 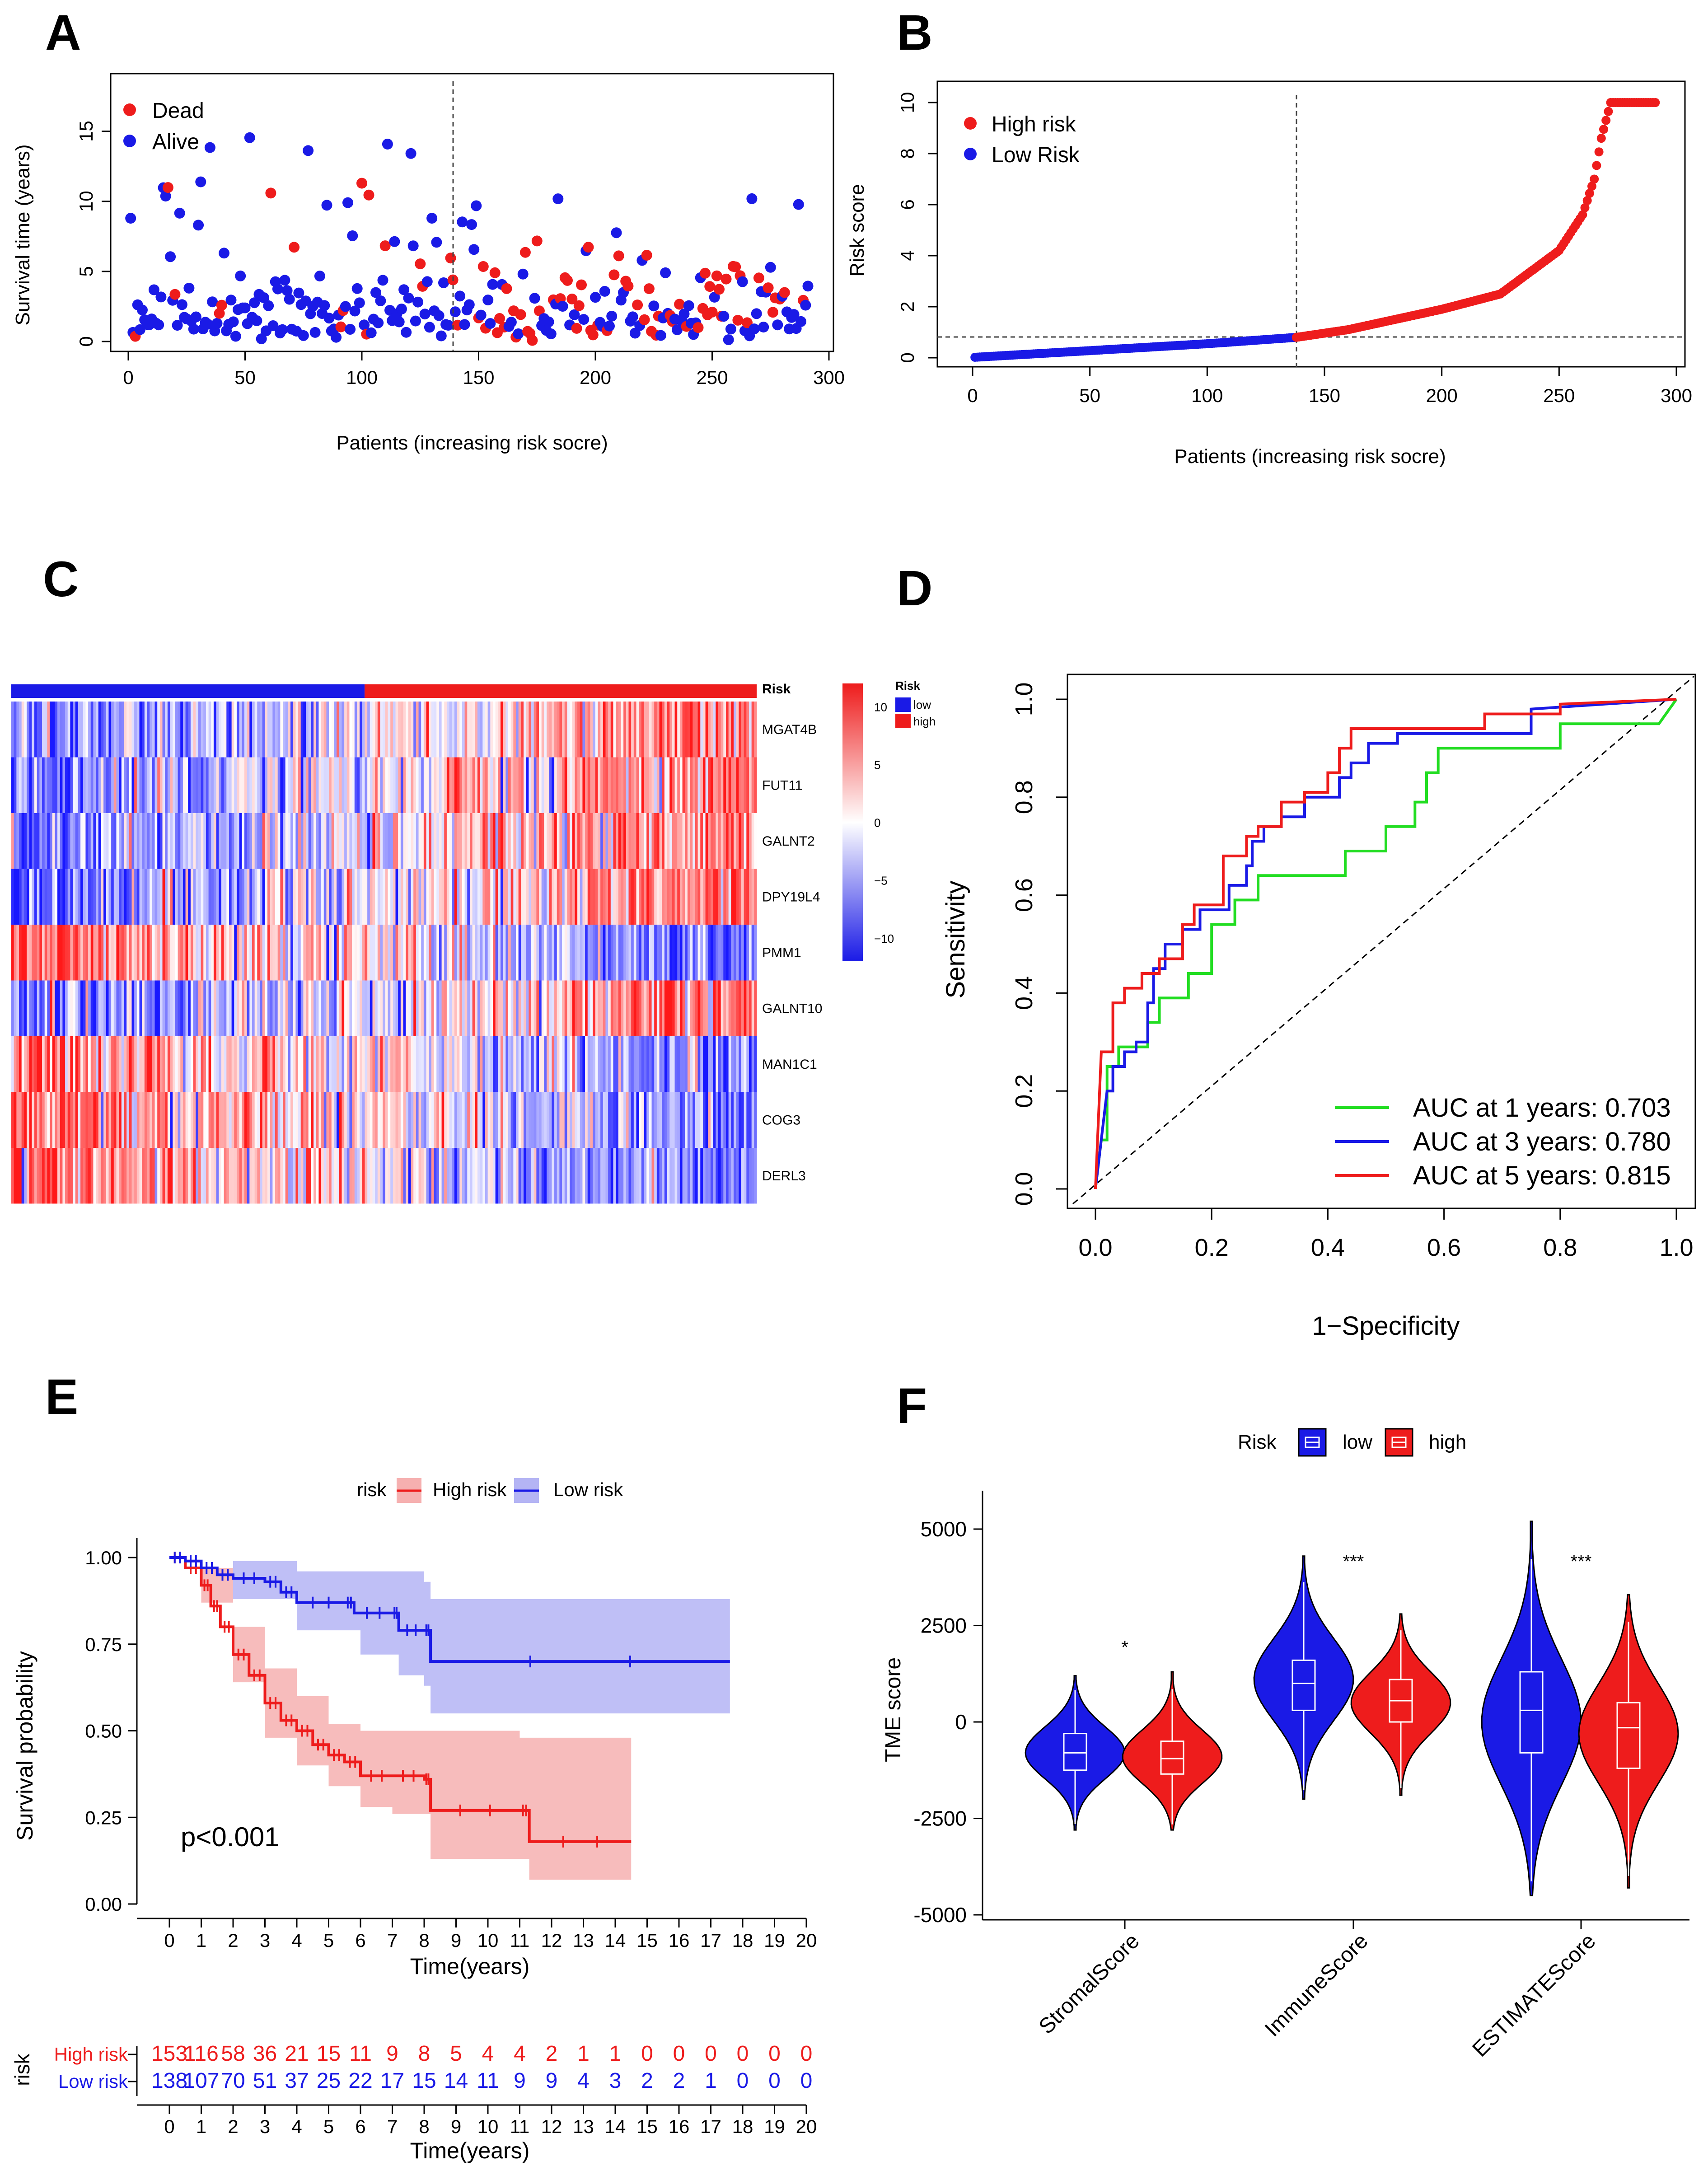 What do you see at coordinates (710, 2126) in the screenshot?
I see `panel-e-table-xtick-label: 17` at bounding box center [710, 2126].